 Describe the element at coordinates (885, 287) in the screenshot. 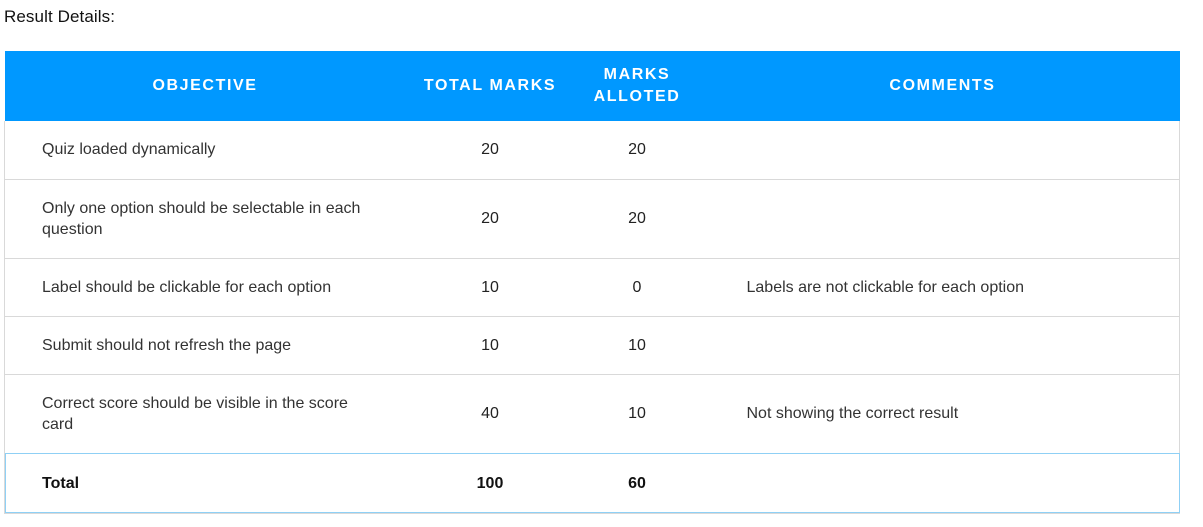

I see `comment-cell: Labels are not clickable for each option` at that location.